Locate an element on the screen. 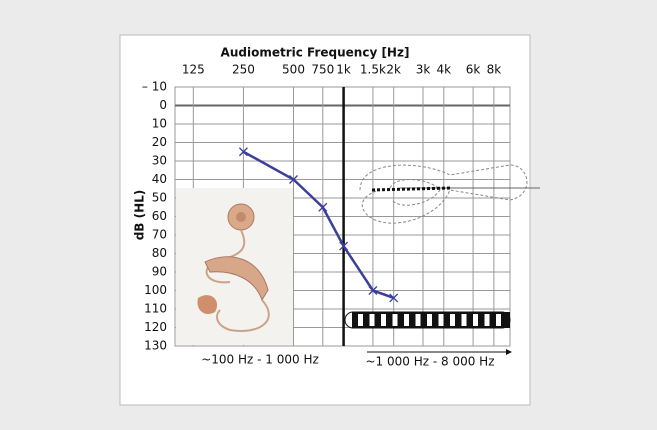 This screenshot has width=657, height=430. x-tick-label: 125 is located at coordinates (193, 70).